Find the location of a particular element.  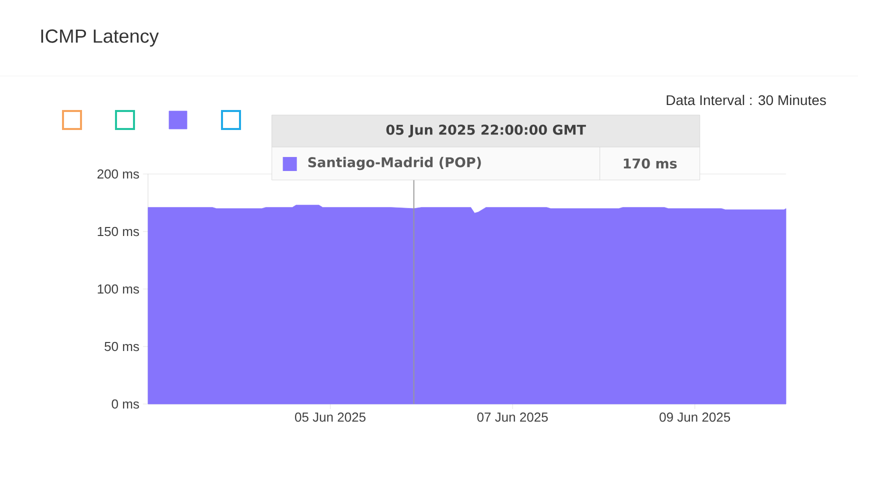

x-tick-label: 05 Jun 2025 is located at coordinates (330, 417).